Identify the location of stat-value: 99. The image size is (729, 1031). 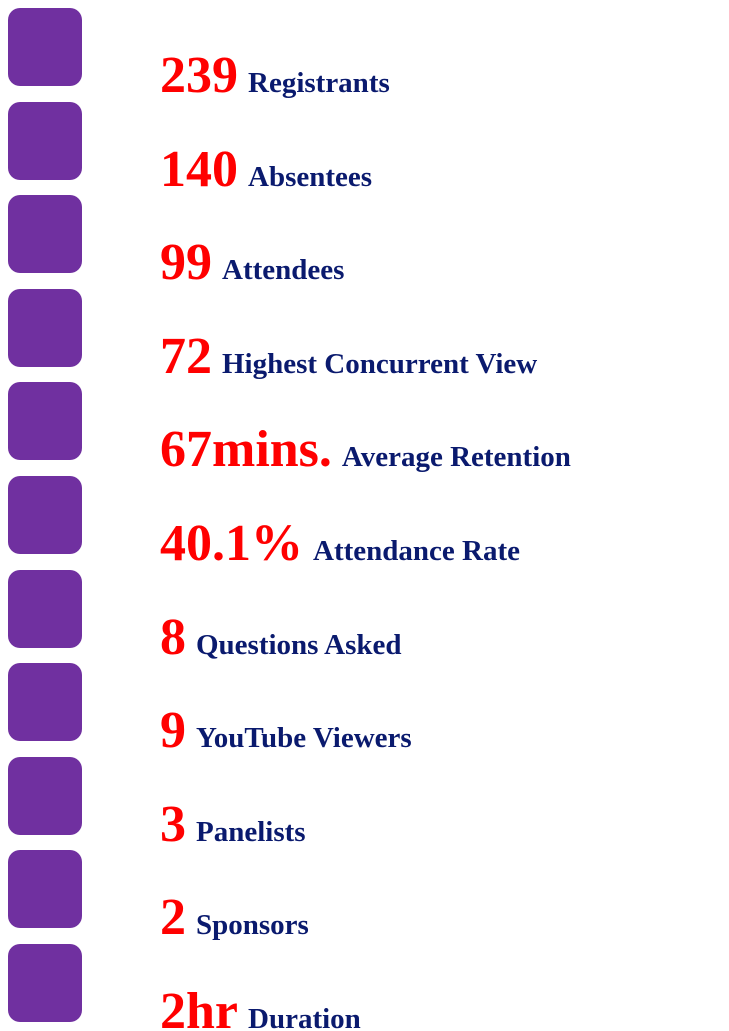
(186, 263).